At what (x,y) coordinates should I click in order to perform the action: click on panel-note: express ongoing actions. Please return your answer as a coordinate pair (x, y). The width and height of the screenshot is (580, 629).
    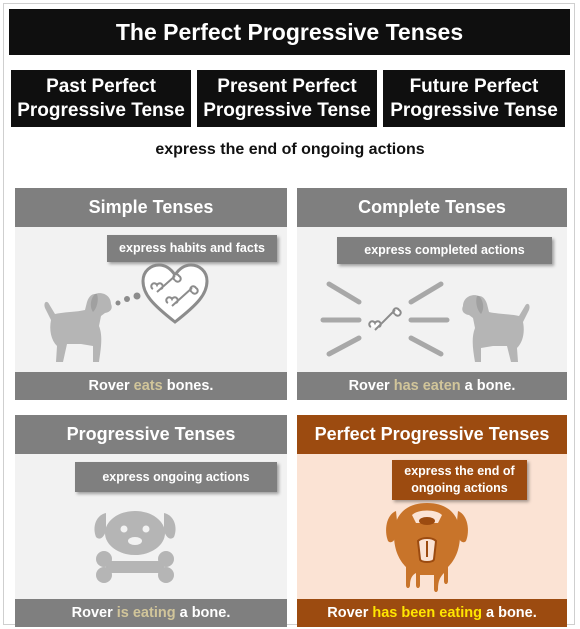
    Looking at the image, I should click on (176, 477).